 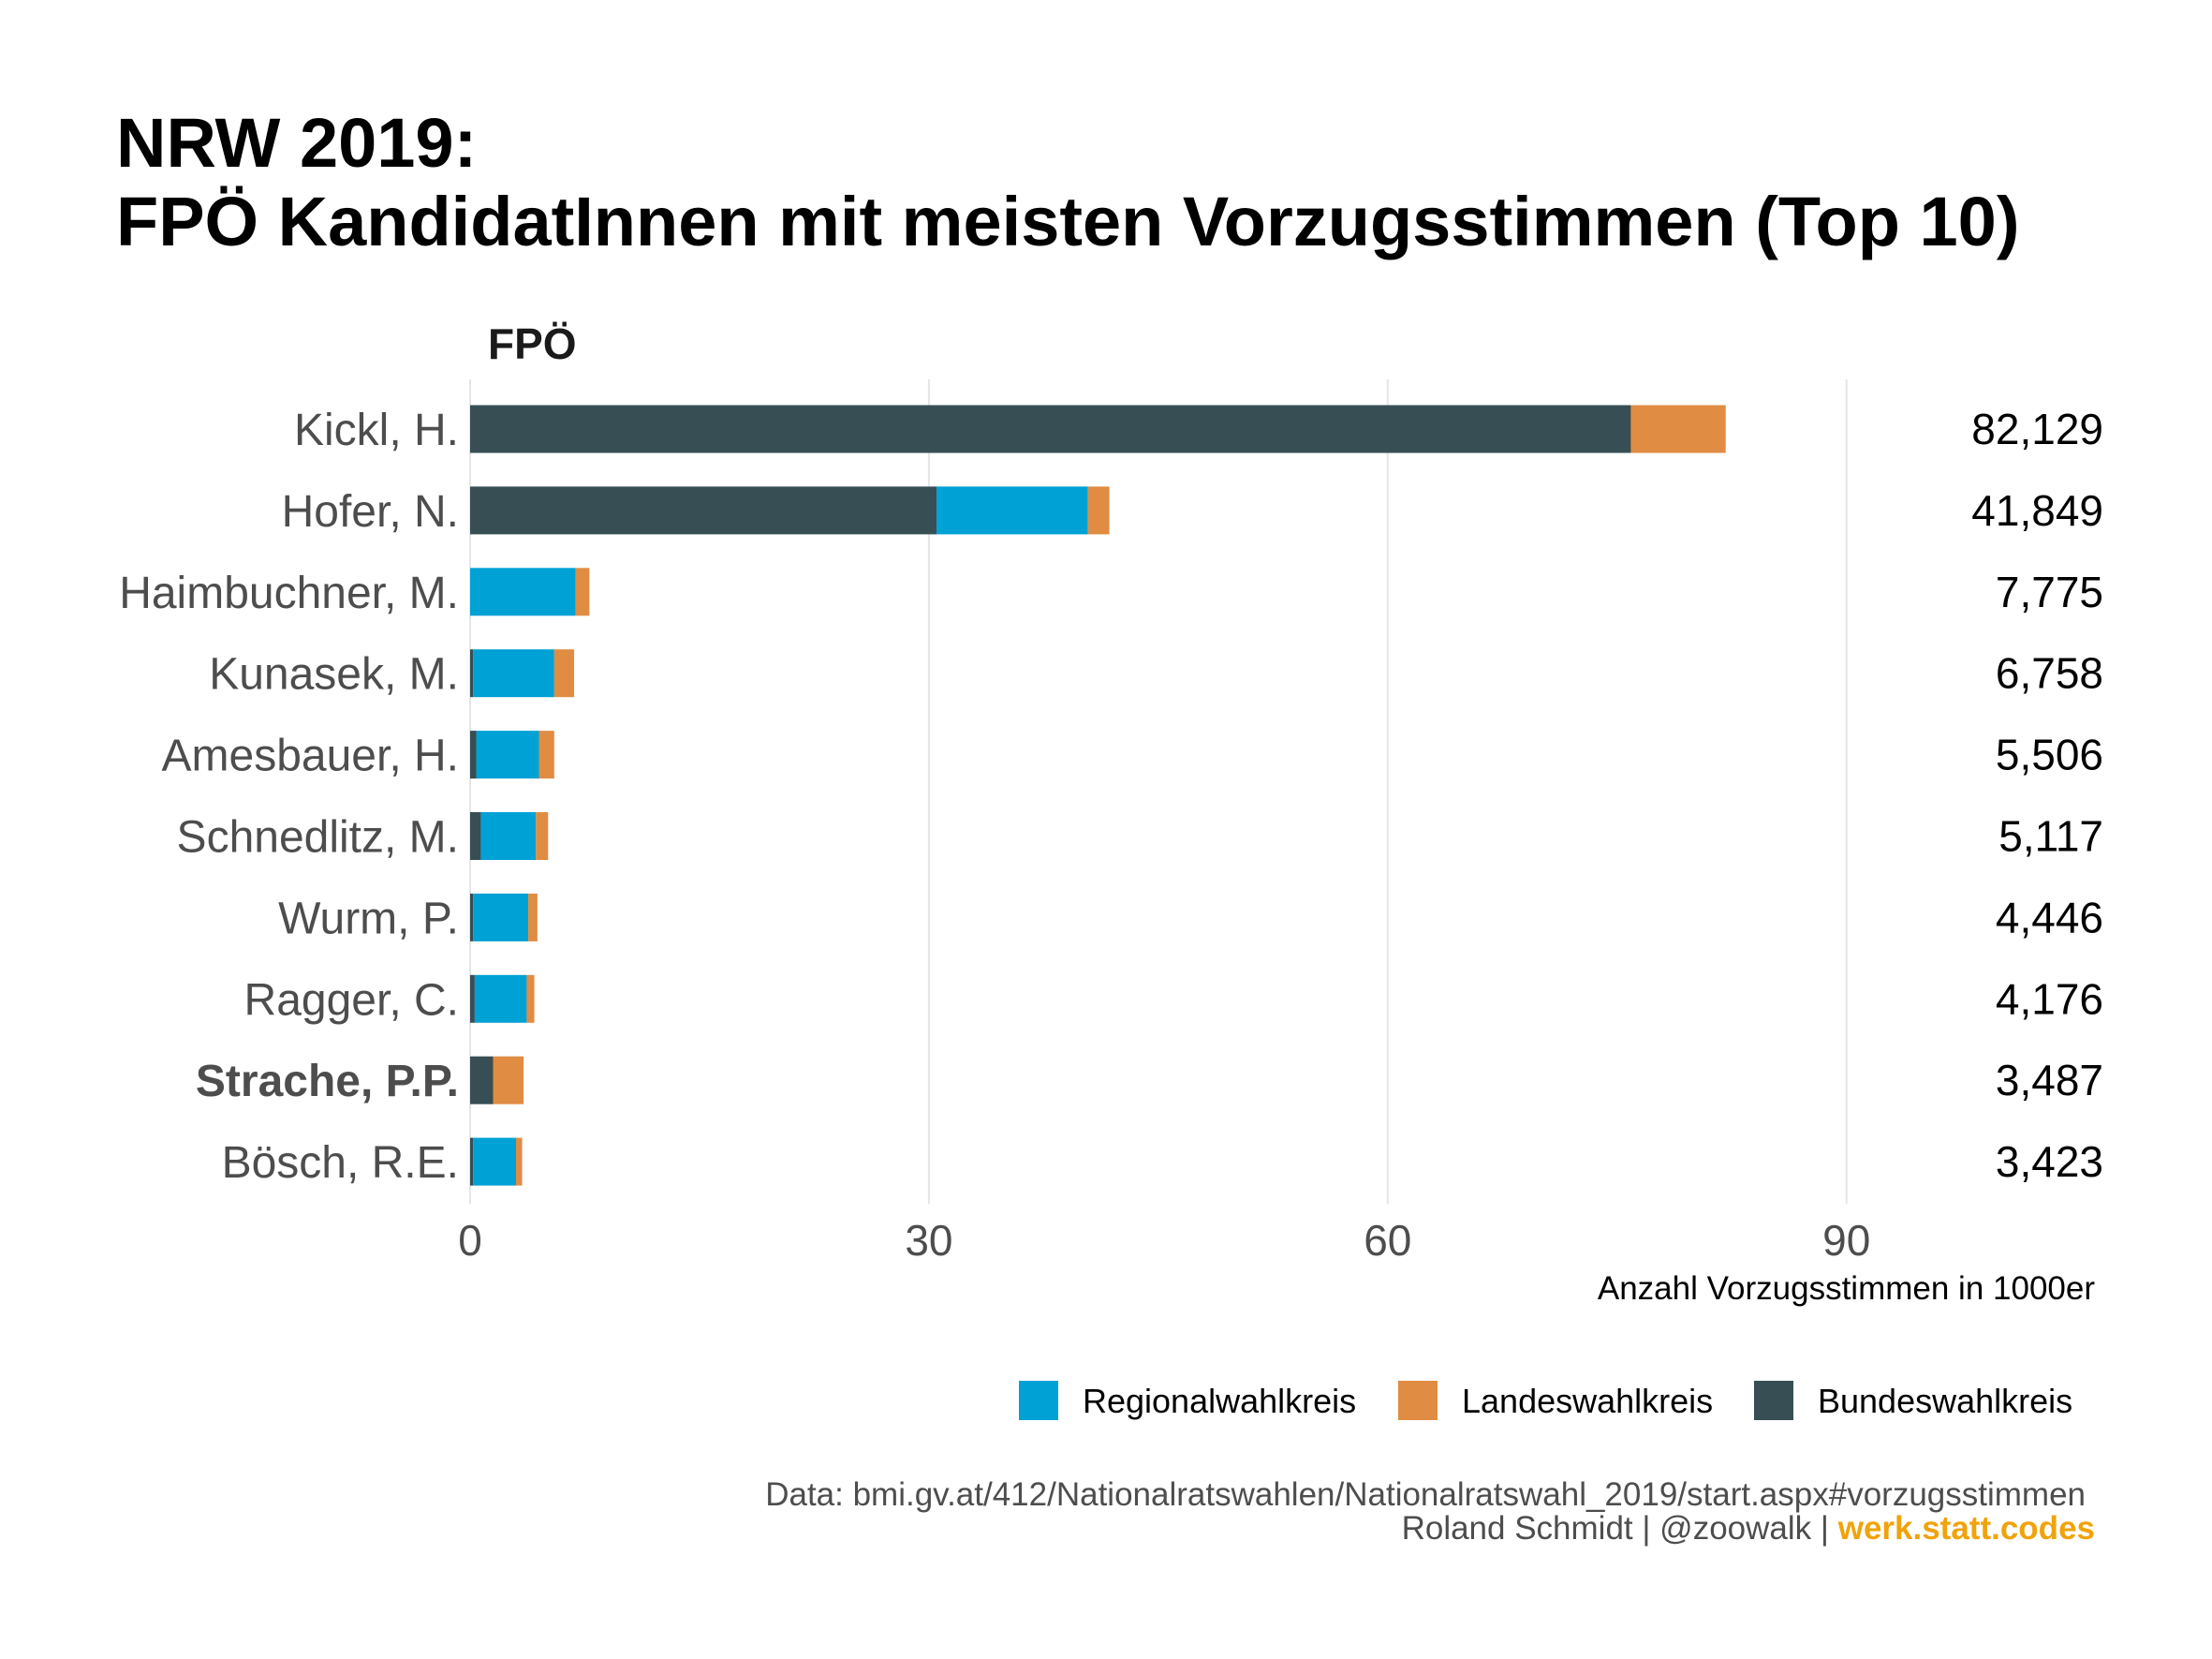 I want to click on legend-label-bundeswahlkreis: Bundeswahlkreis, so click(x=1945, y=1401).